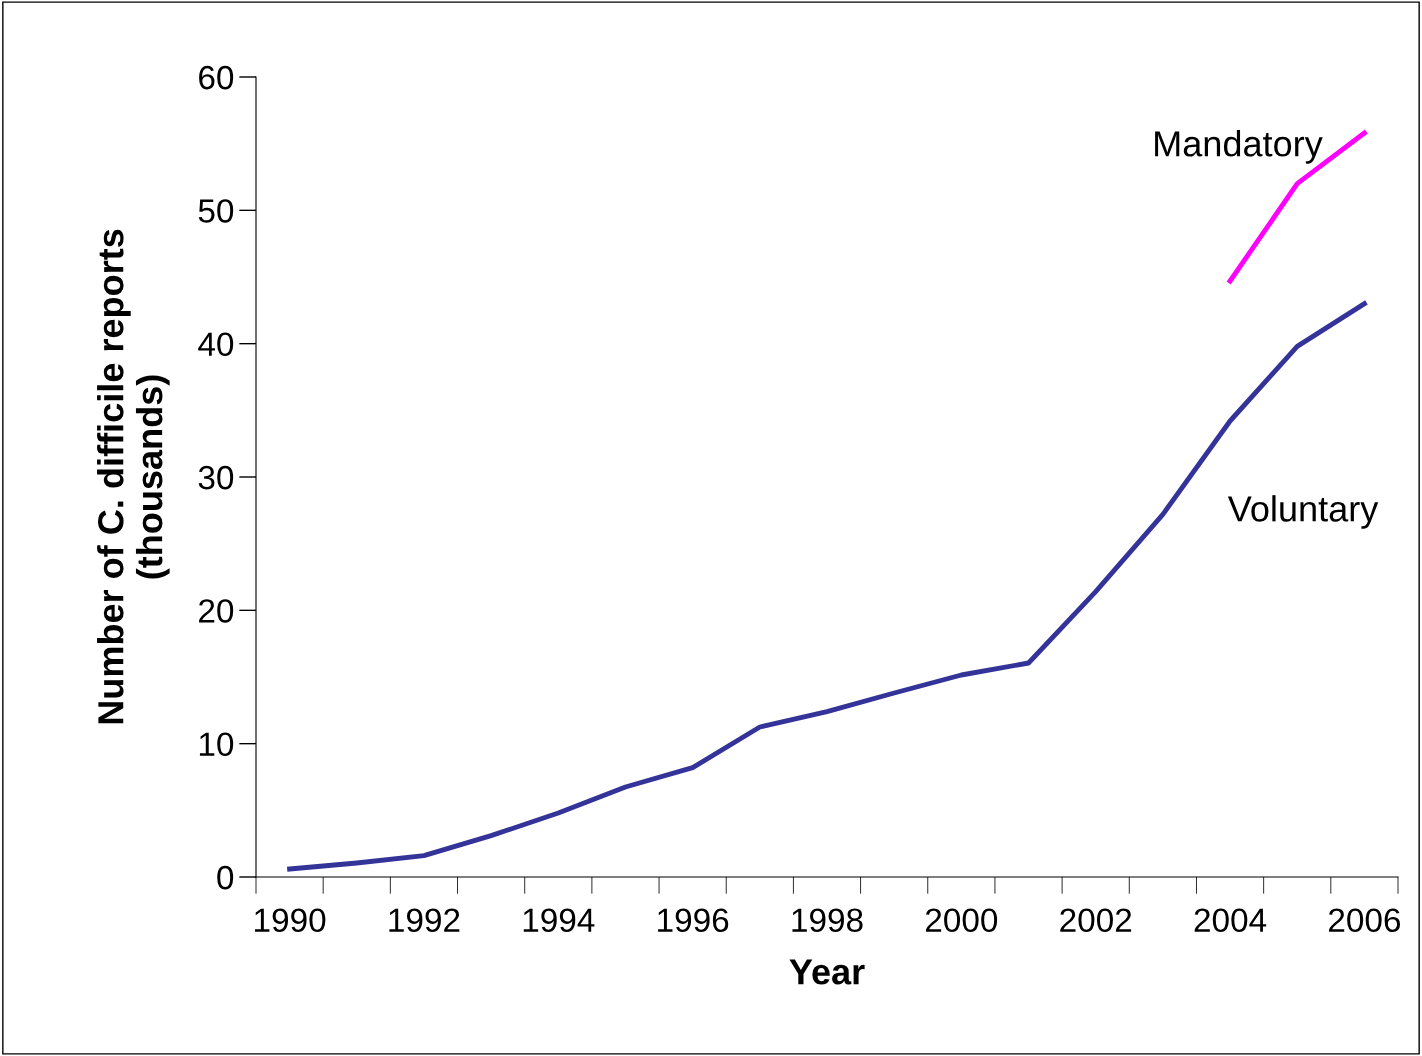 The image size is (1422, 1056). Describe the element at coordinates (1230, 920) in the screenshot. I see `x-tick-label: 2004` at that location.